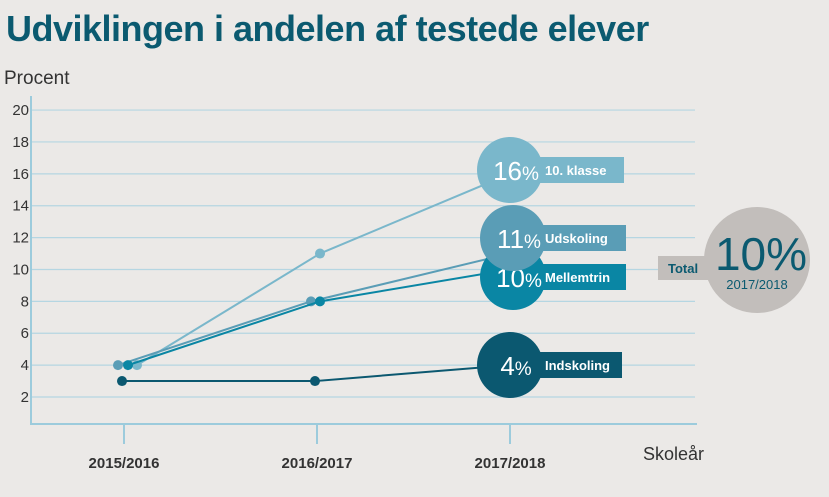  Describe the element at coordinates (25, 301) in the screenshot. I see `y-tick-label: 8` at that location.